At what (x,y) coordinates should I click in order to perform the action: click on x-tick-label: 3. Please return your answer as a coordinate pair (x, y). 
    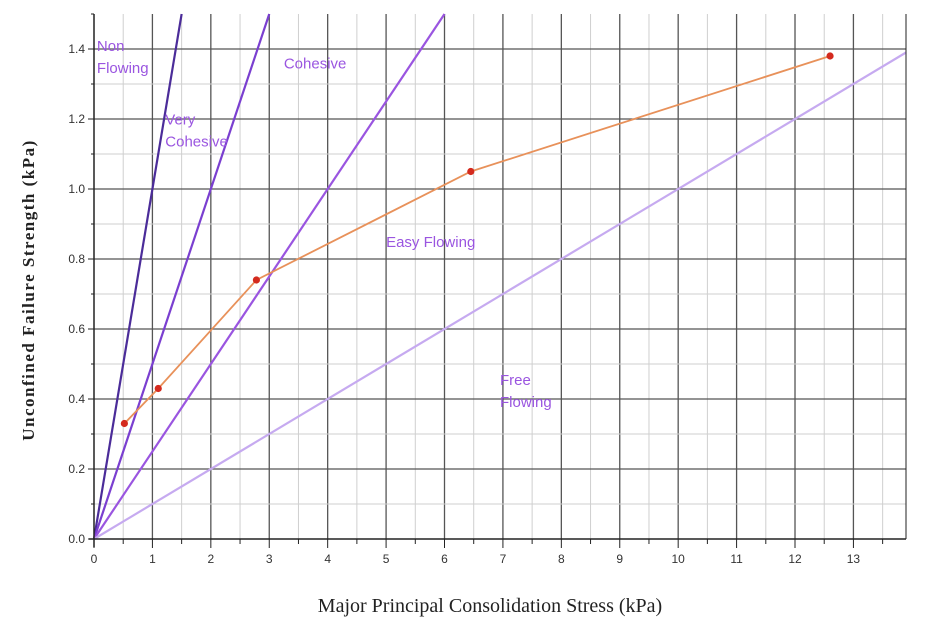
    Looking at the image, I should click on (269, 559).